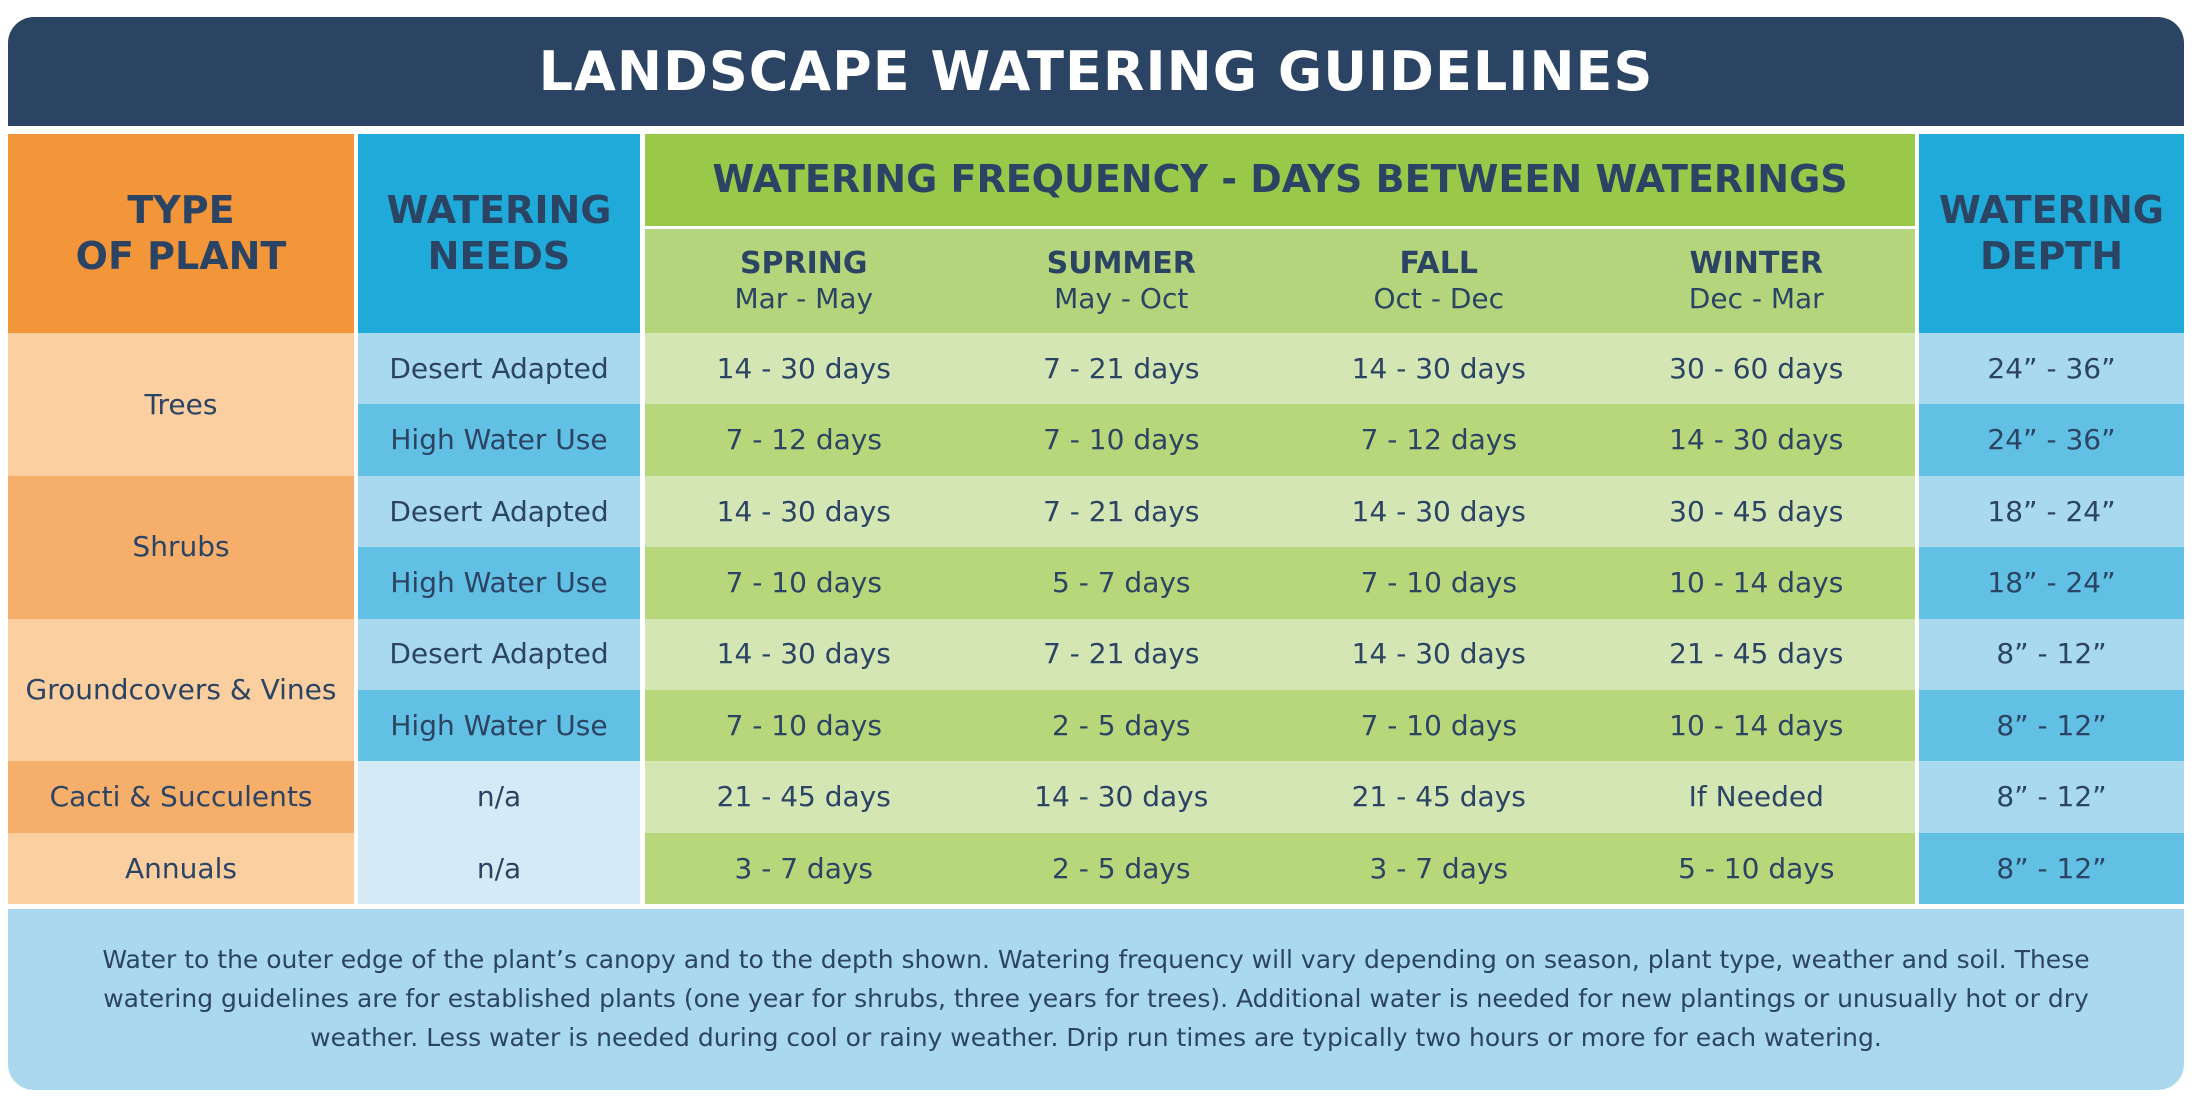 The image size is (2192, 1103). I want to click on season-header: SPRING Mar - May, so click(804, 281).